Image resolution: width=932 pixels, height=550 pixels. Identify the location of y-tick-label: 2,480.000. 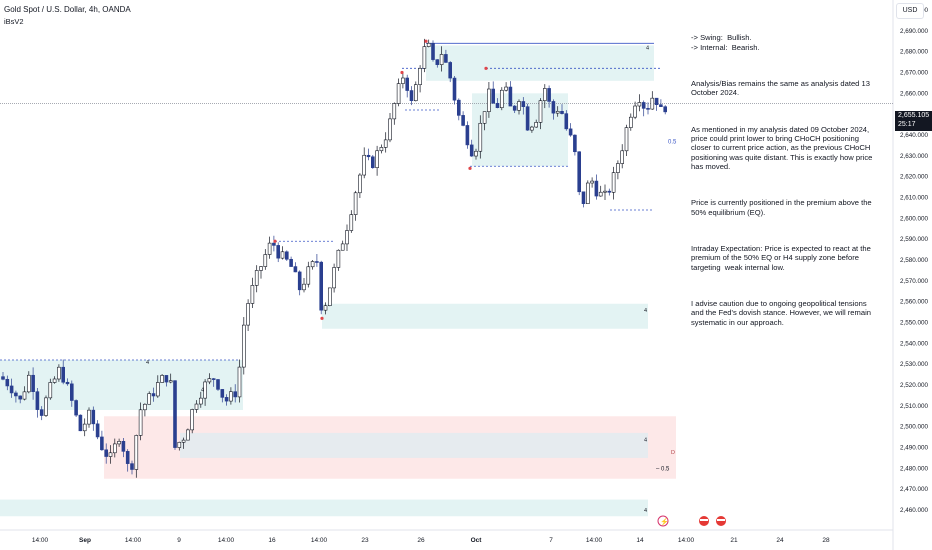
(914, 468).